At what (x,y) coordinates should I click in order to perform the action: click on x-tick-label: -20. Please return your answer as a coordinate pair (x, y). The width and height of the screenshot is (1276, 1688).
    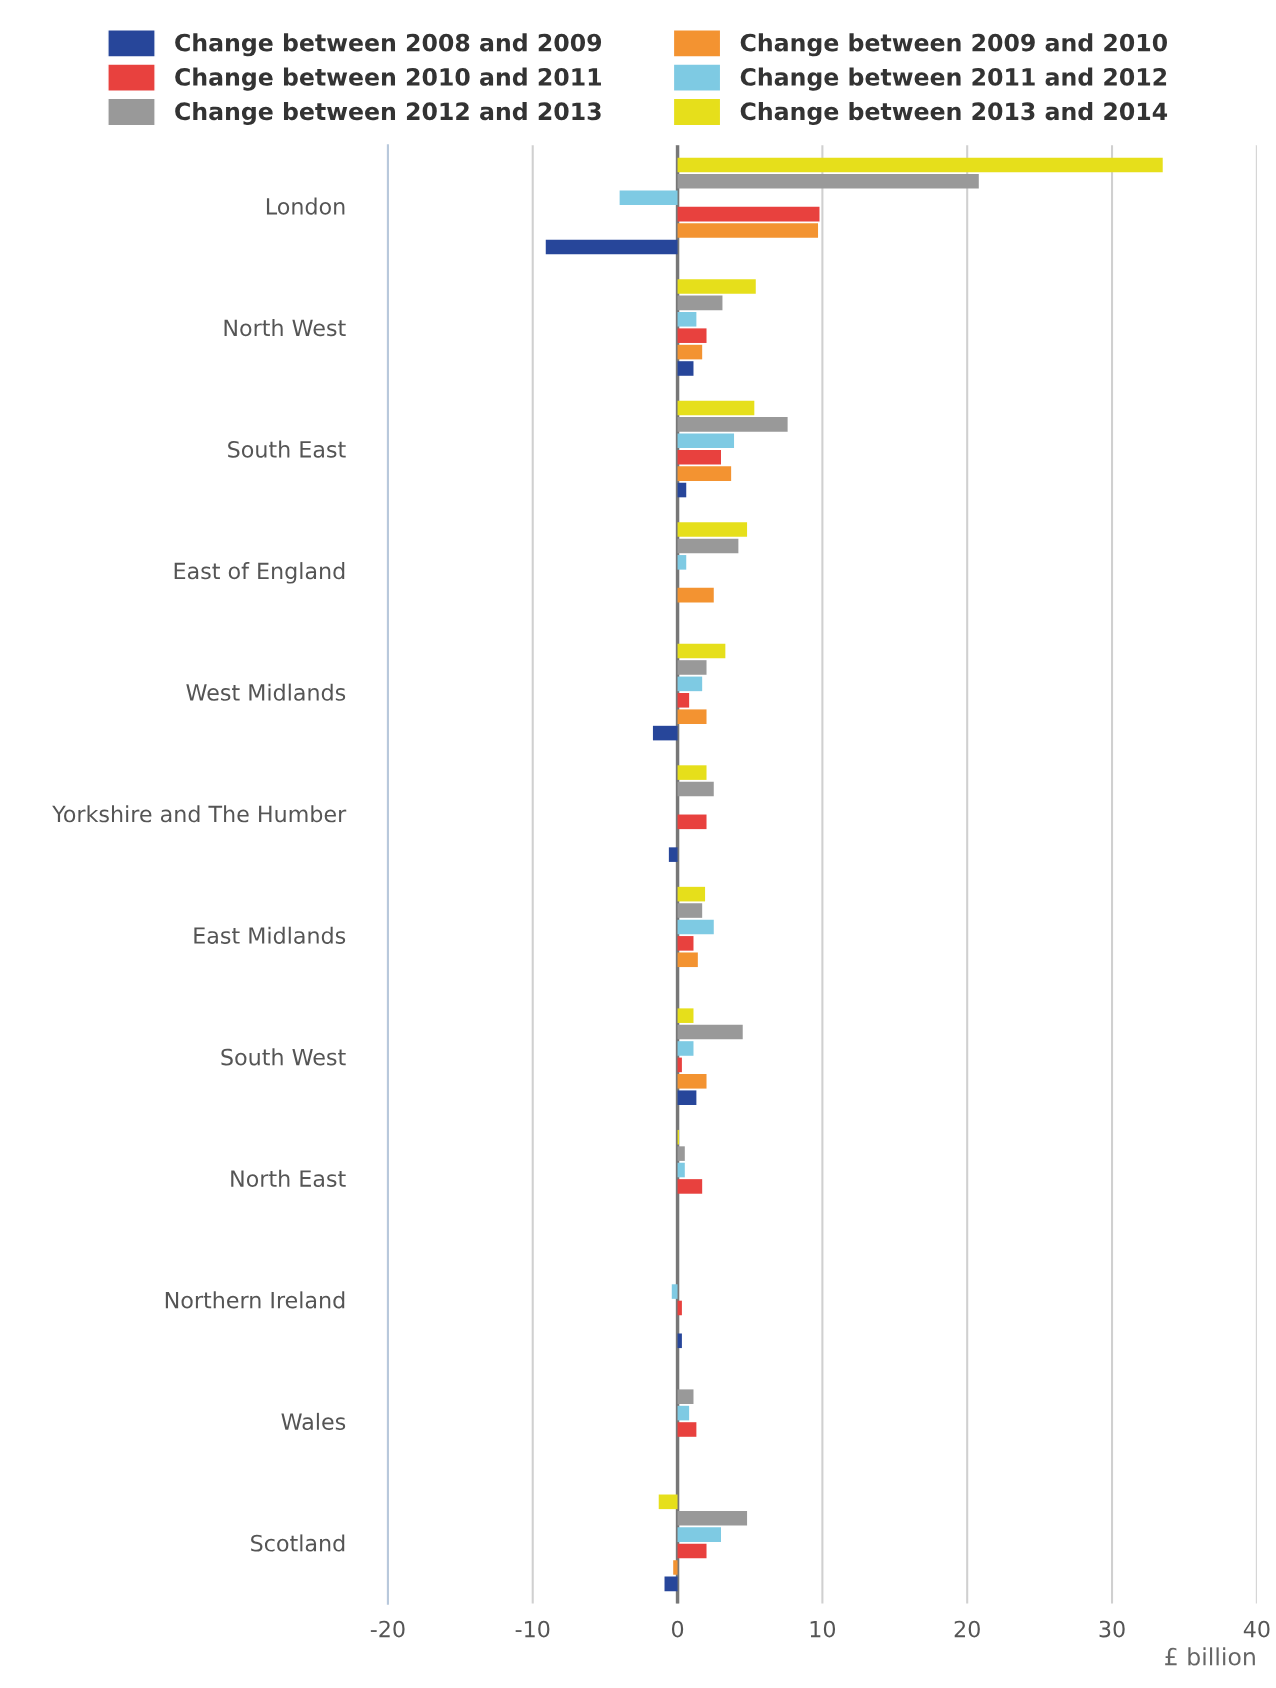
    Looking at the image, I should click on (387, 1629).